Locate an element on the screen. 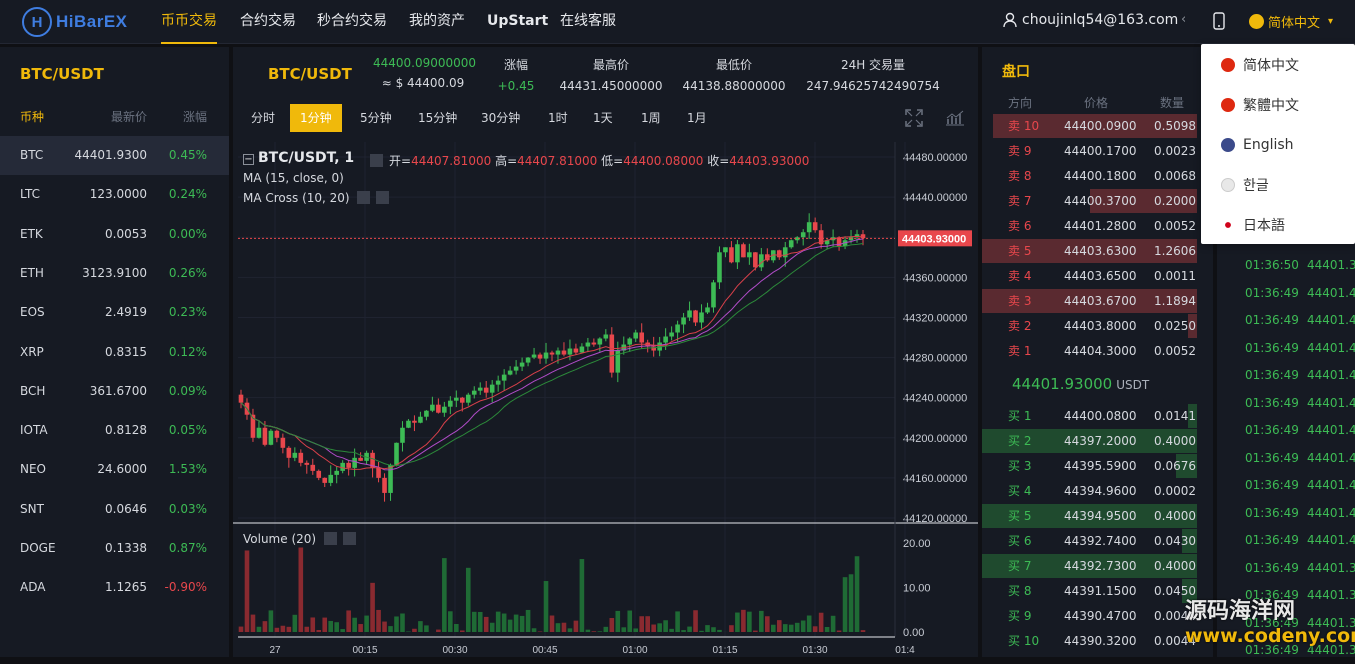 The width and height of the screenshot is (1355, 664). nav-customer-service: 在线客服 is located at coordinates (588, 22).